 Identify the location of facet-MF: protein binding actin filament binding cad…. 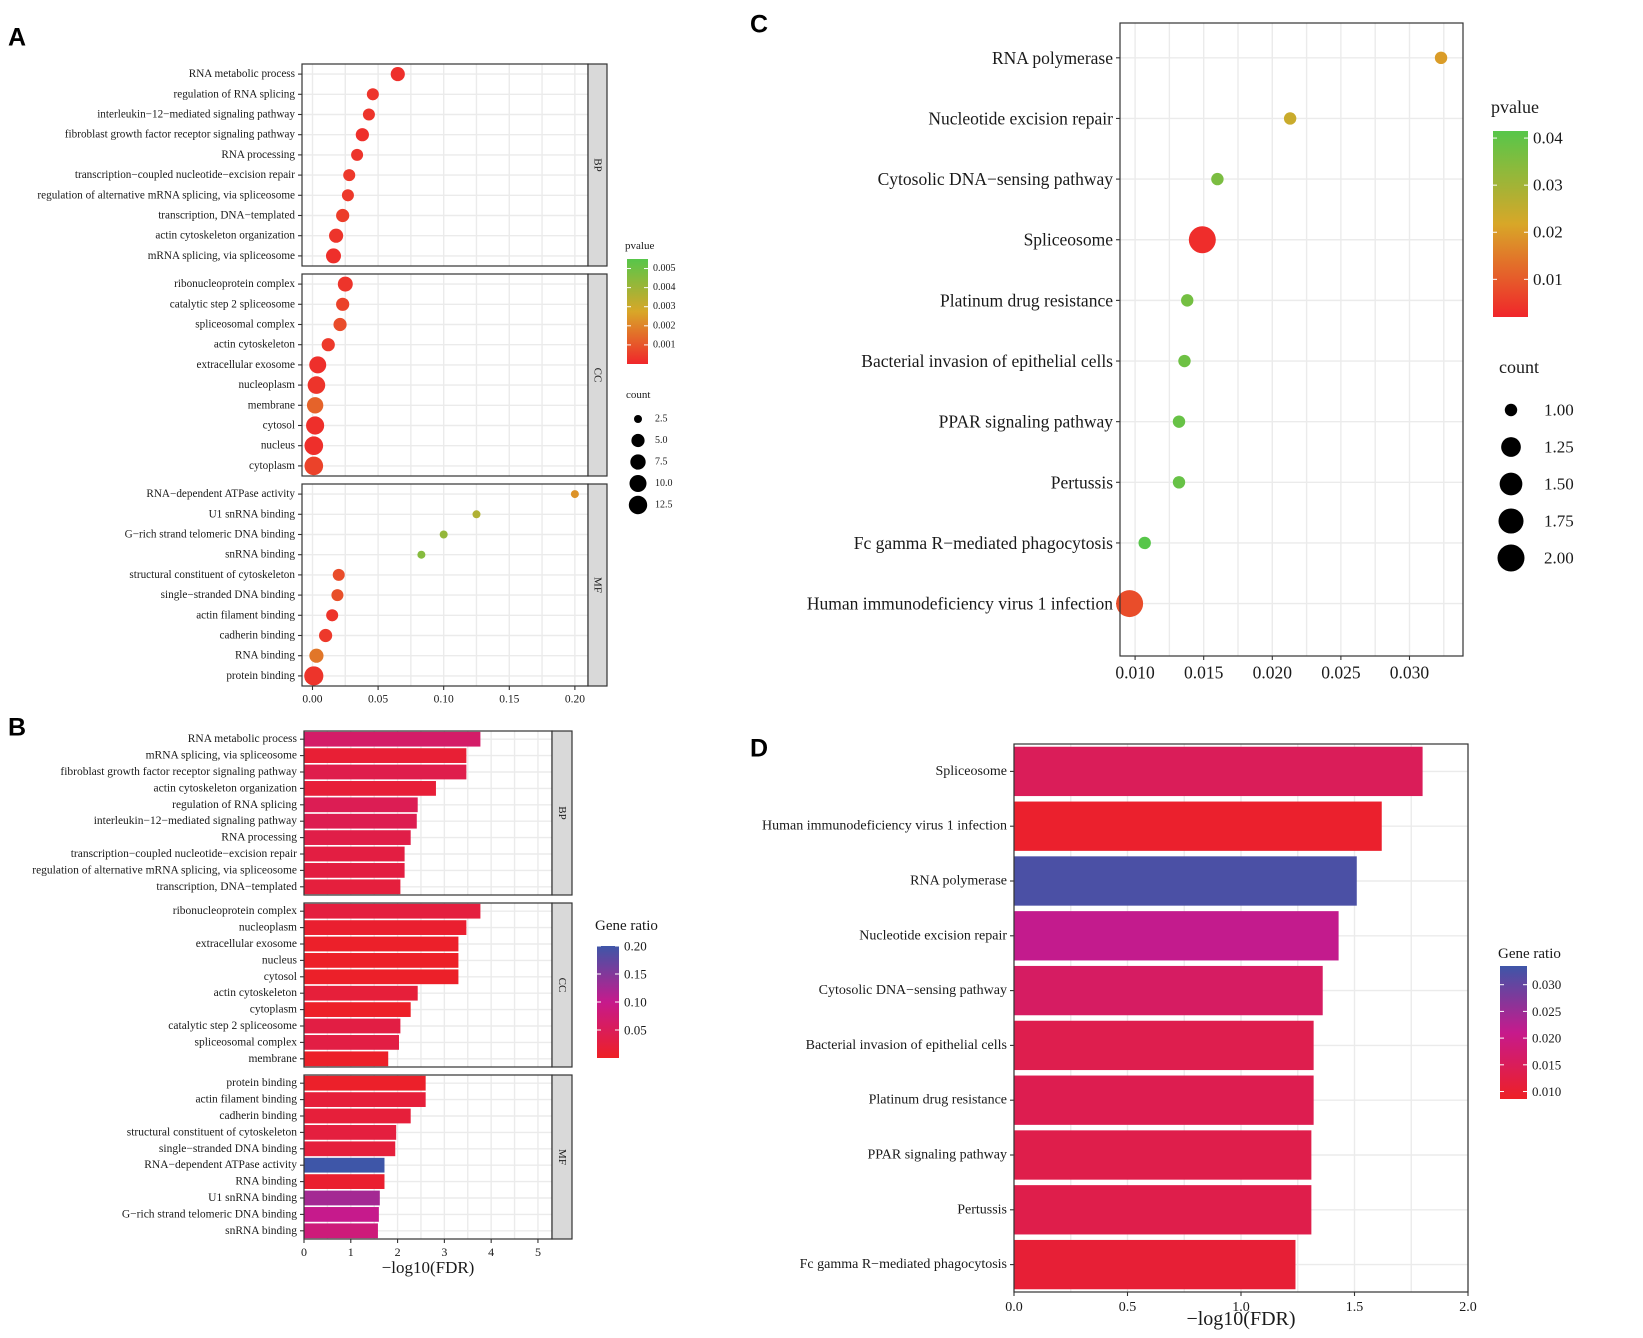
(347, 1157).